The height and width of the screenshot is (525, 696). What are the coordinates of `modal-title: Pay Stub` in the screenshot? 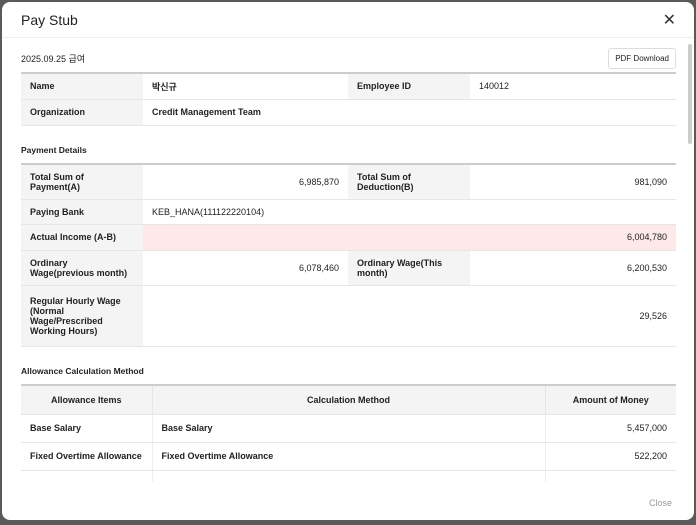 It's located at (49, 20).